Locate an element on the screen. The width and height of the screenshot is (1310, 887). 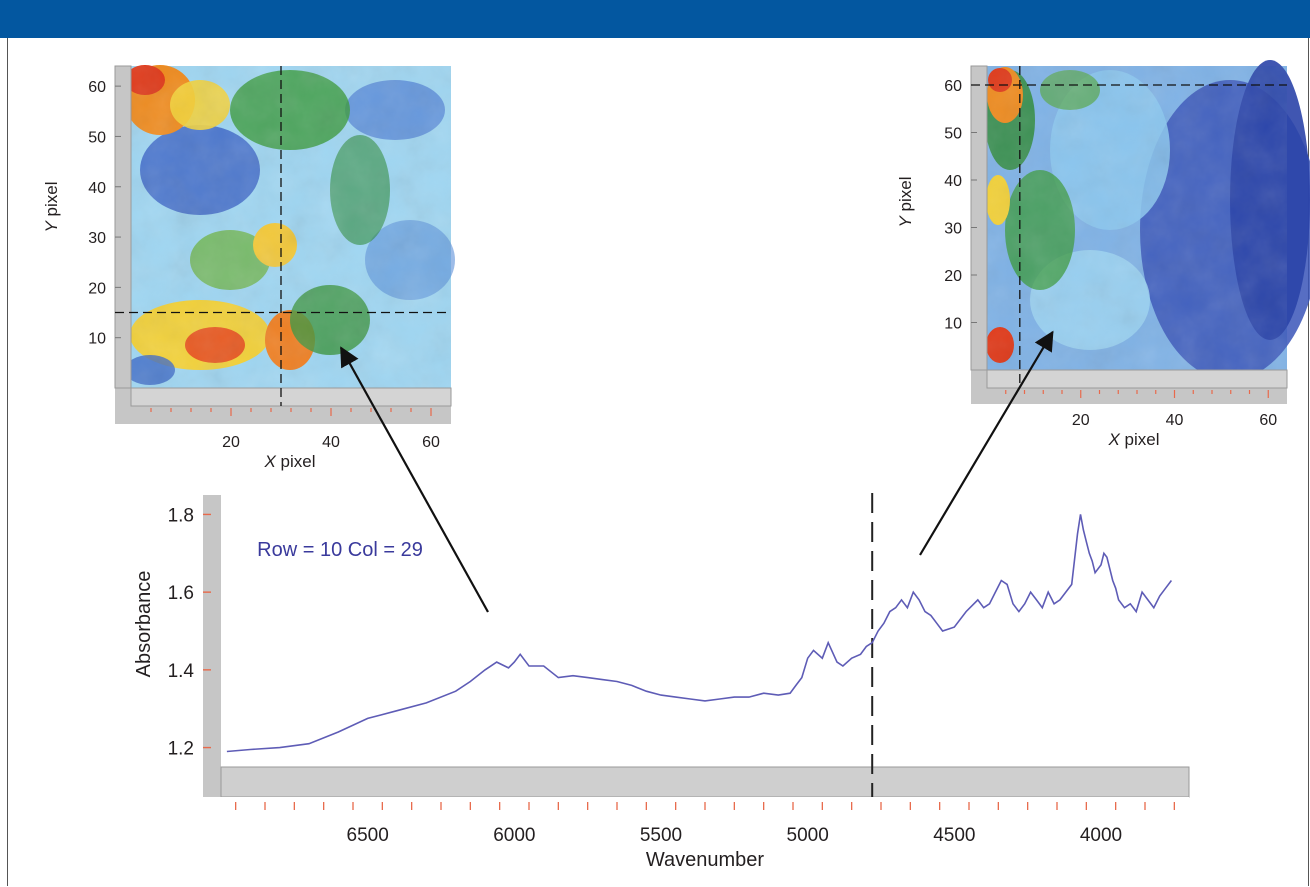
left-x-scrollbar is located at coordinates (291, 397).